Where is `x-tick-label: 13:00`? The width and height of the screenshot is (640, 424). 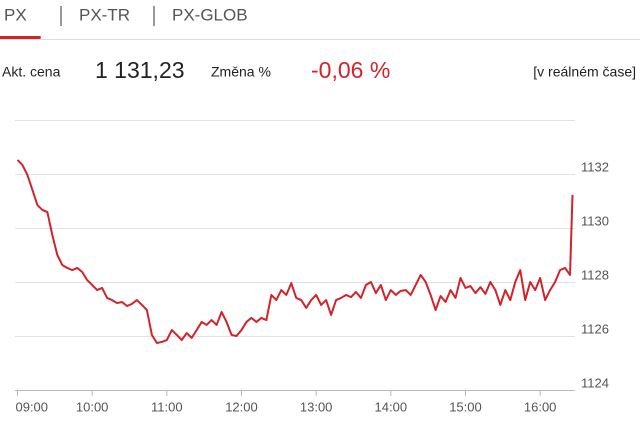
x-tick-label: 13:00 is located at coordinates (316, 406).